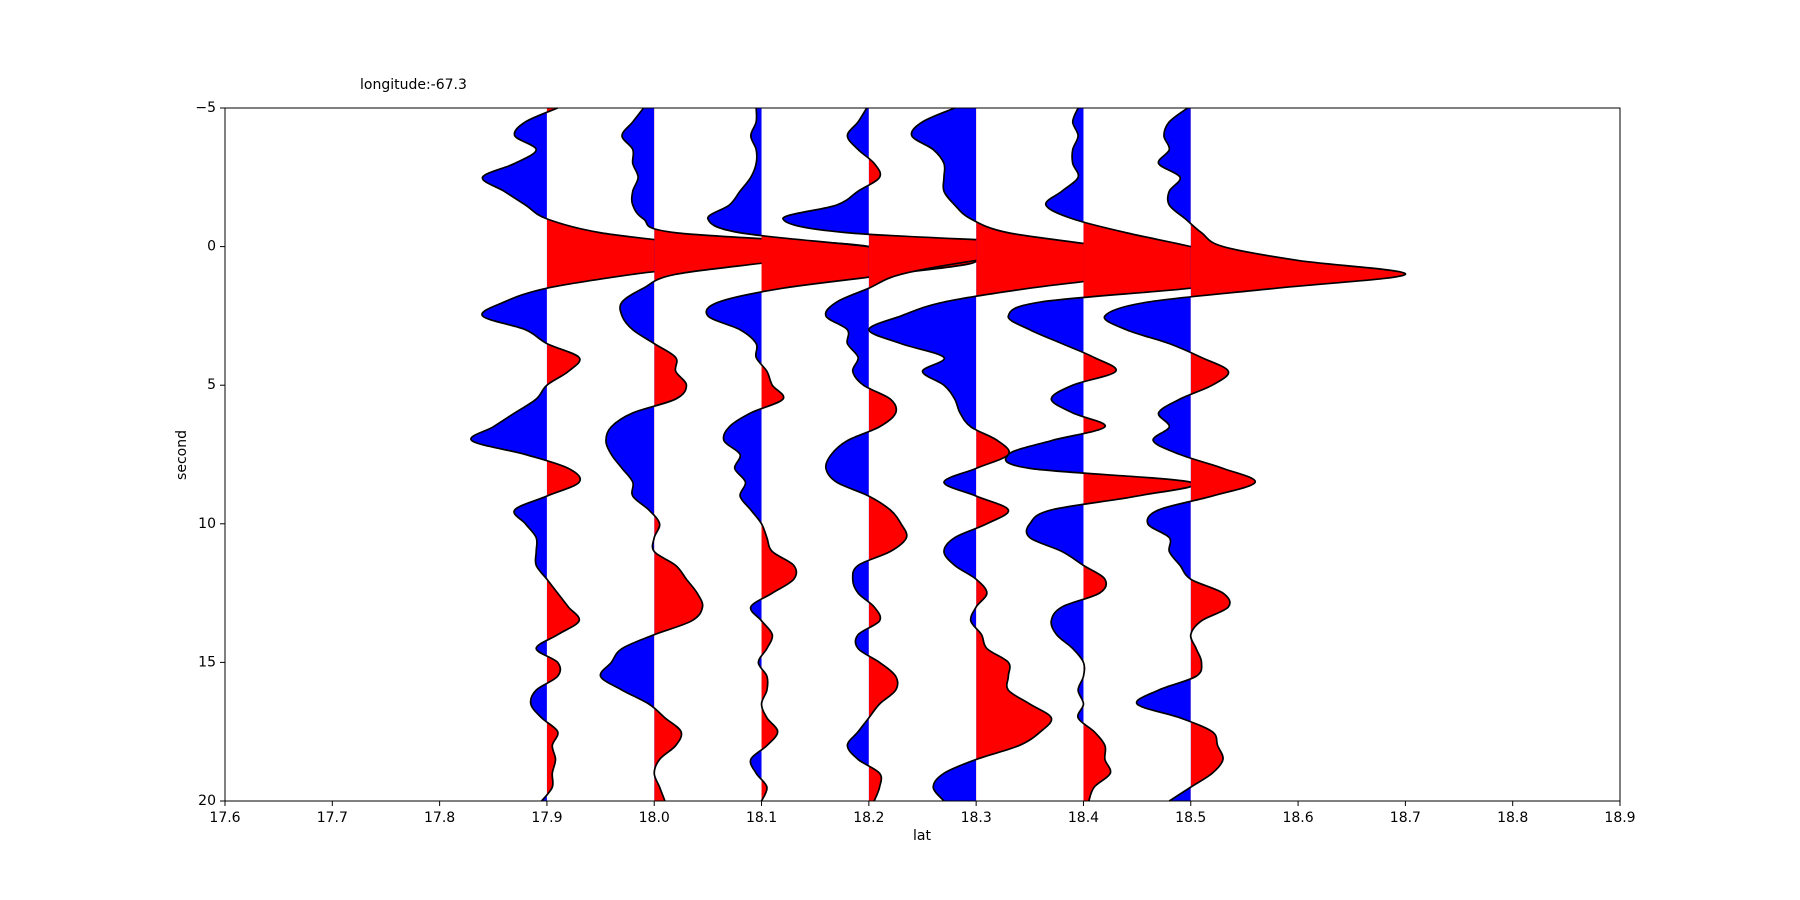 The width and height of the screenshot is (1800, 900). I want to click on y-tick-label: 15, so click(207, 662).